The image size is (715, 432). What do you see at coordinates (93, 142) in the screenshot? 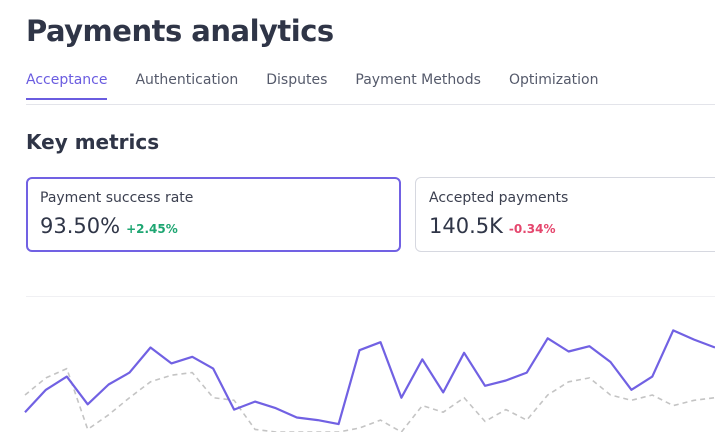
I see `section-title: Key metrics` at bounding box center [93, 142].